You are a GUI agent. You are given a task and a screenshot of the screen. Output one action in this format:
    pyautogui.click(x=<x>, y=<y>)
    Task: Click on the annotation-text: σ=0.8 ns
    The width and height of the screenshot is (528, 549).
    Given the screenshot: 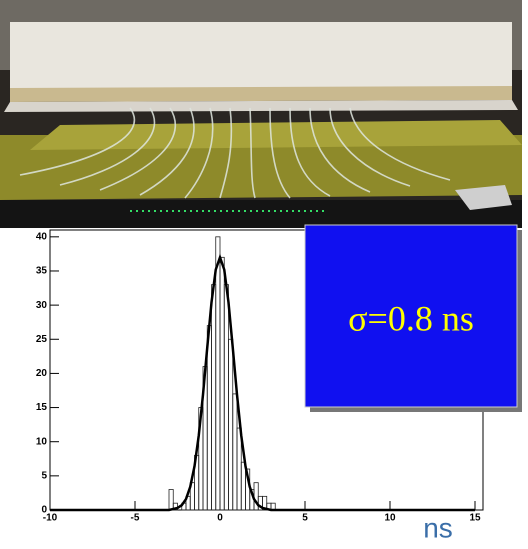 What is the action you would take?
    pyautogui.click(x=411, y=318)
    